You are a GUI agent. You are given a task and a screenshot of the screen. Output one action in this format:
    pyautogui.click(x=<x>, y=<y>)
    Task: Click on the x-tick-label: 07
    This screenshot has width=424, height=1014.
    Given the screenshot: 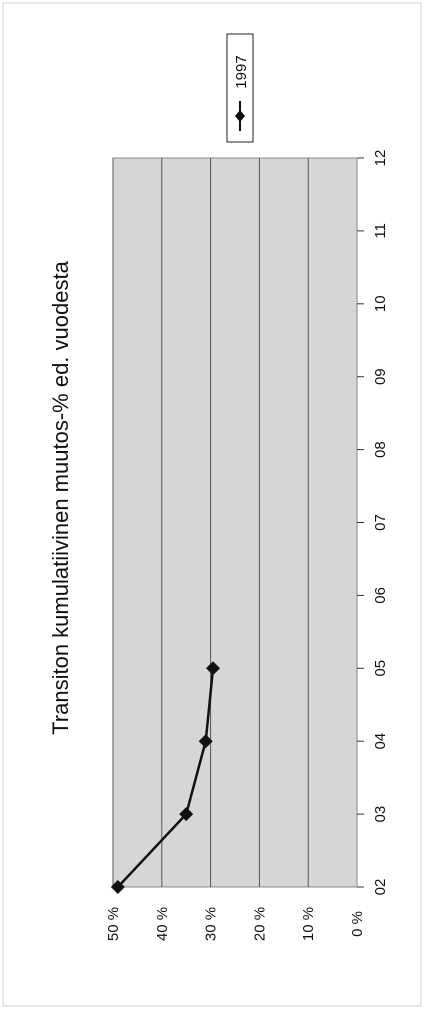 What is the action you would take?
    pyautogui.click(x=380, y=522)
    